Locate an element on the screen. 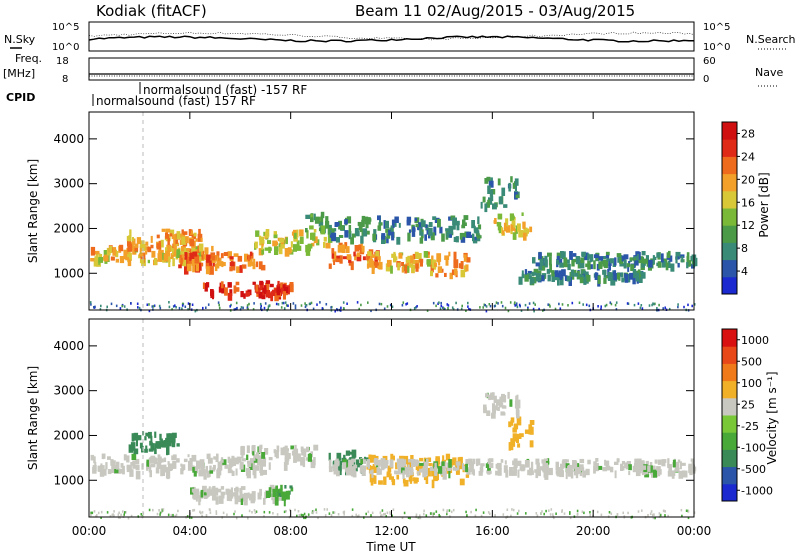  nsearch-label: N.Search is located at coordinates (771, 39).